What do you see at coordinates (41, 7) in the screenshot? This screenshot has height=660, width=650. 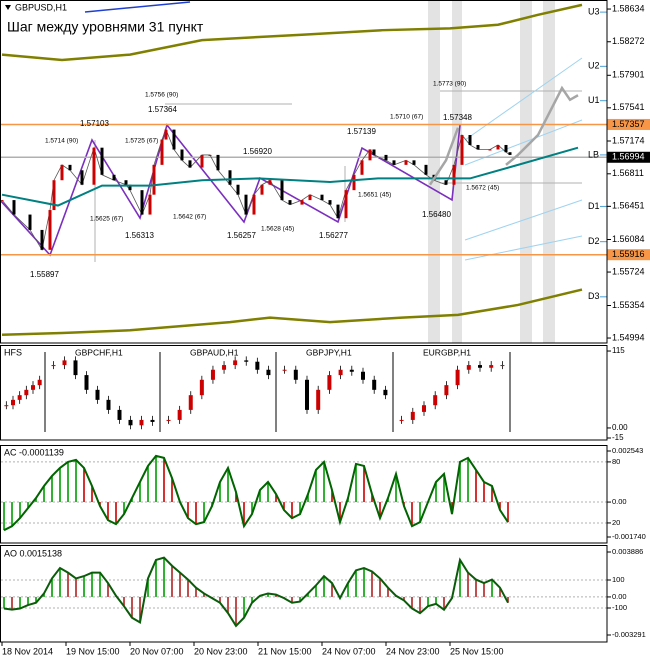 I see `chart-title: GBPUSD,H1` at bounding box center [41, 7].